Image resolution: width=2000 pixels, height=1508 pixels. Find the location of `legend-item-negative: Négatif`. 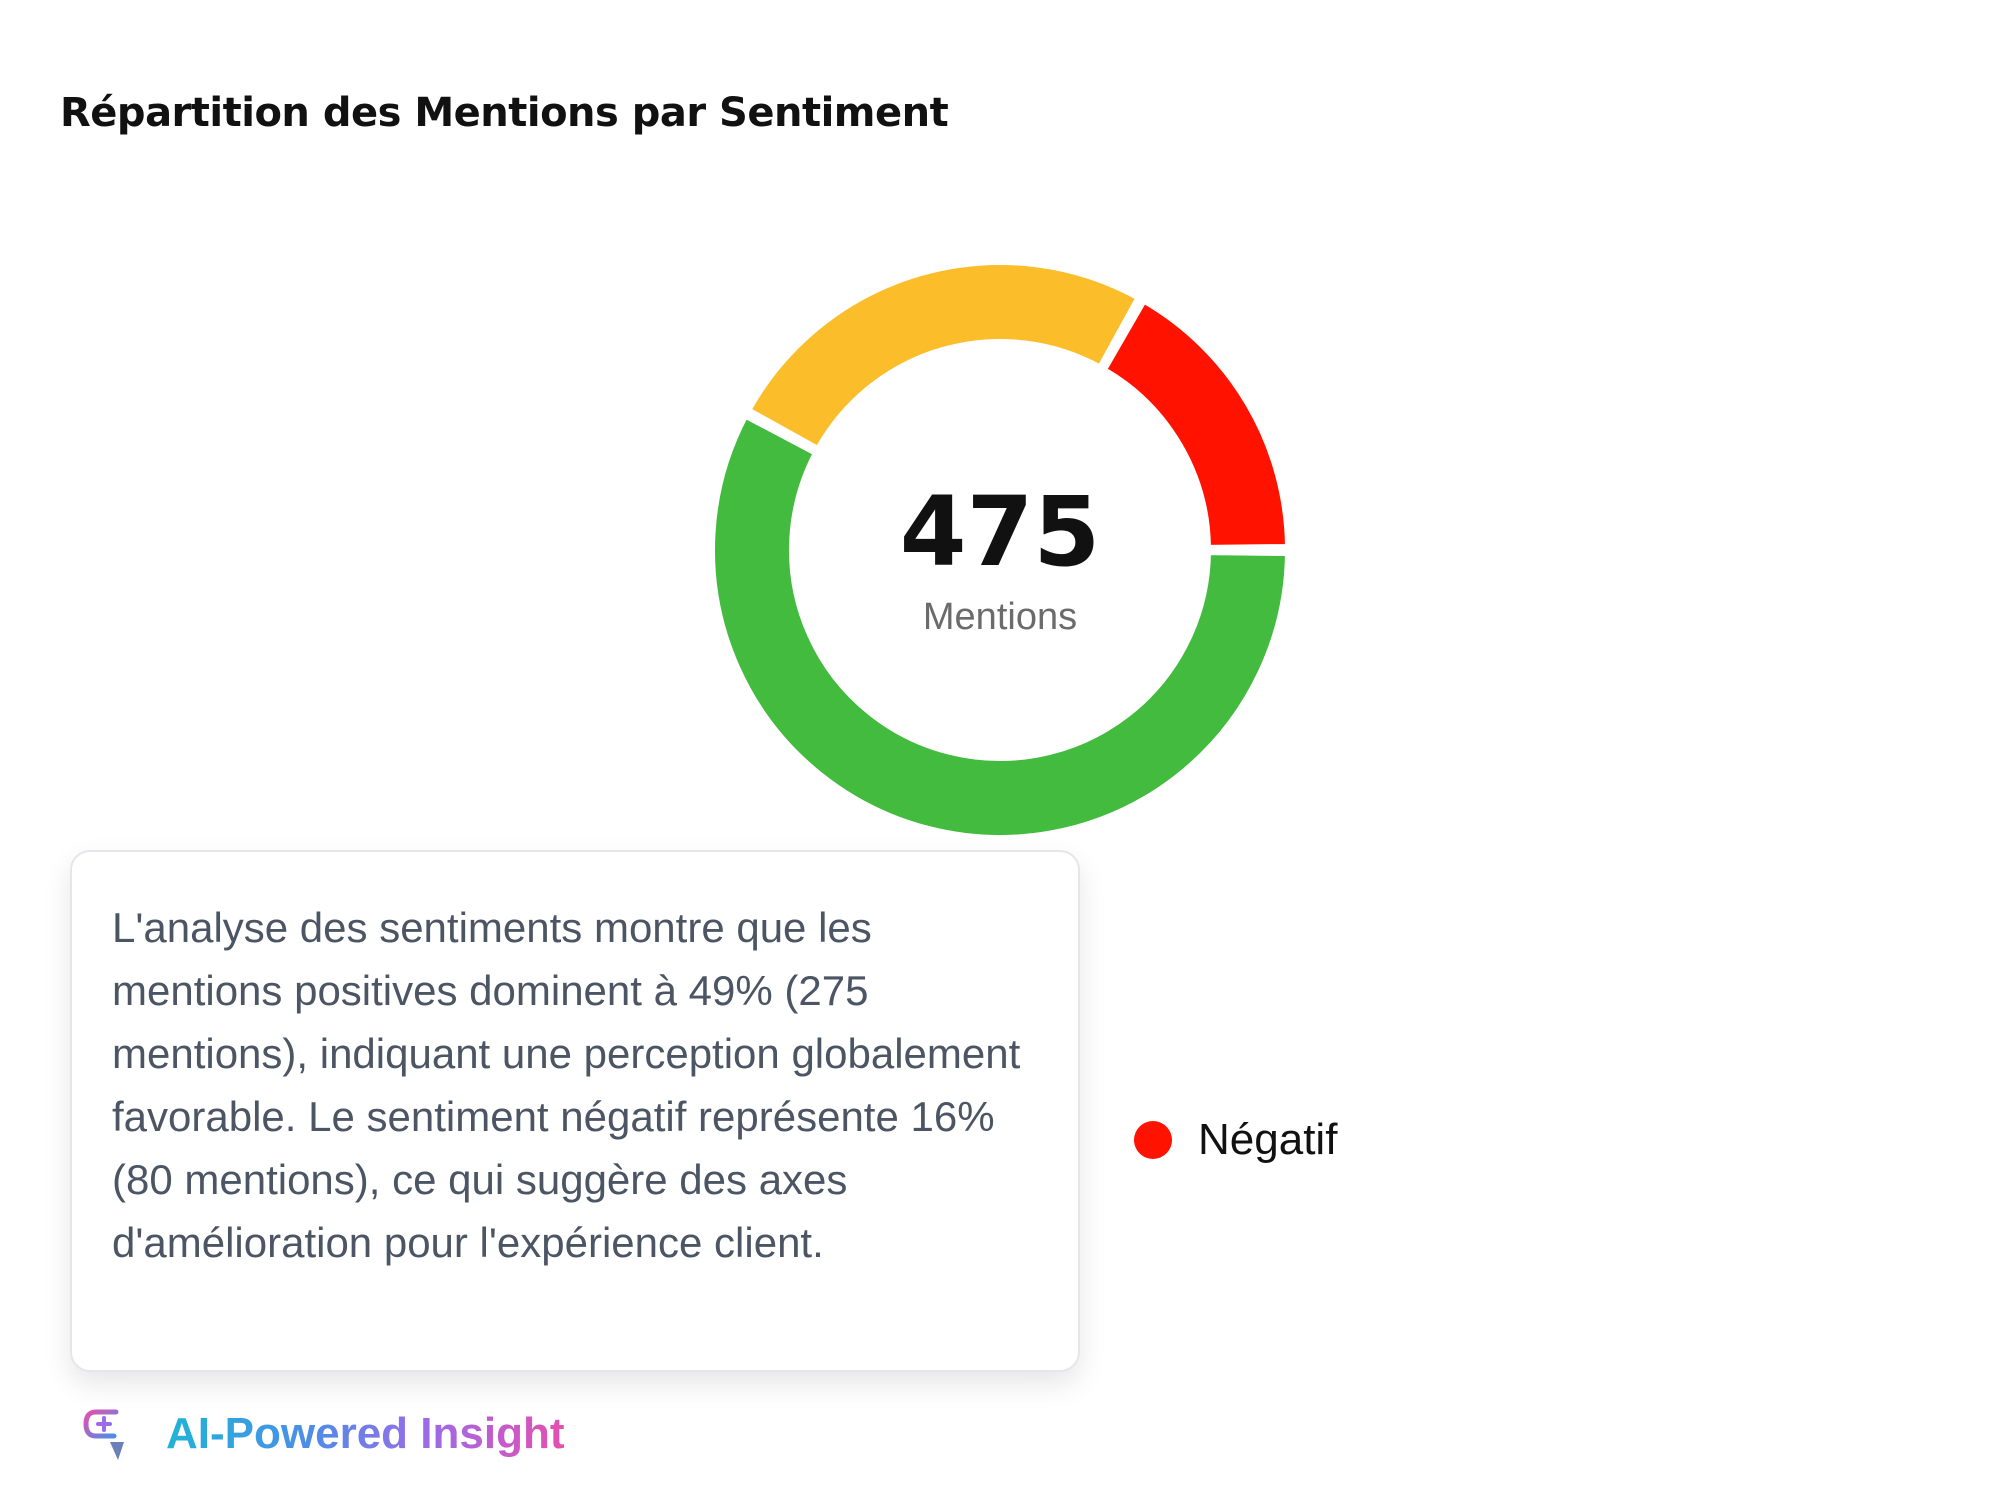

legend-item-negative: Négatif is located at coordinates (1235, 1140).